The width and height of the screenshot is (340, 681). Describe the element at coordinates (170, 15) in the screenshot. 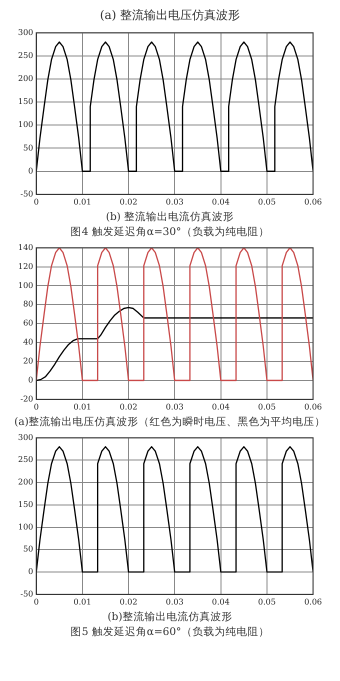

I see `chart-title: (a) 整流输出电压仿真波形` at that location.